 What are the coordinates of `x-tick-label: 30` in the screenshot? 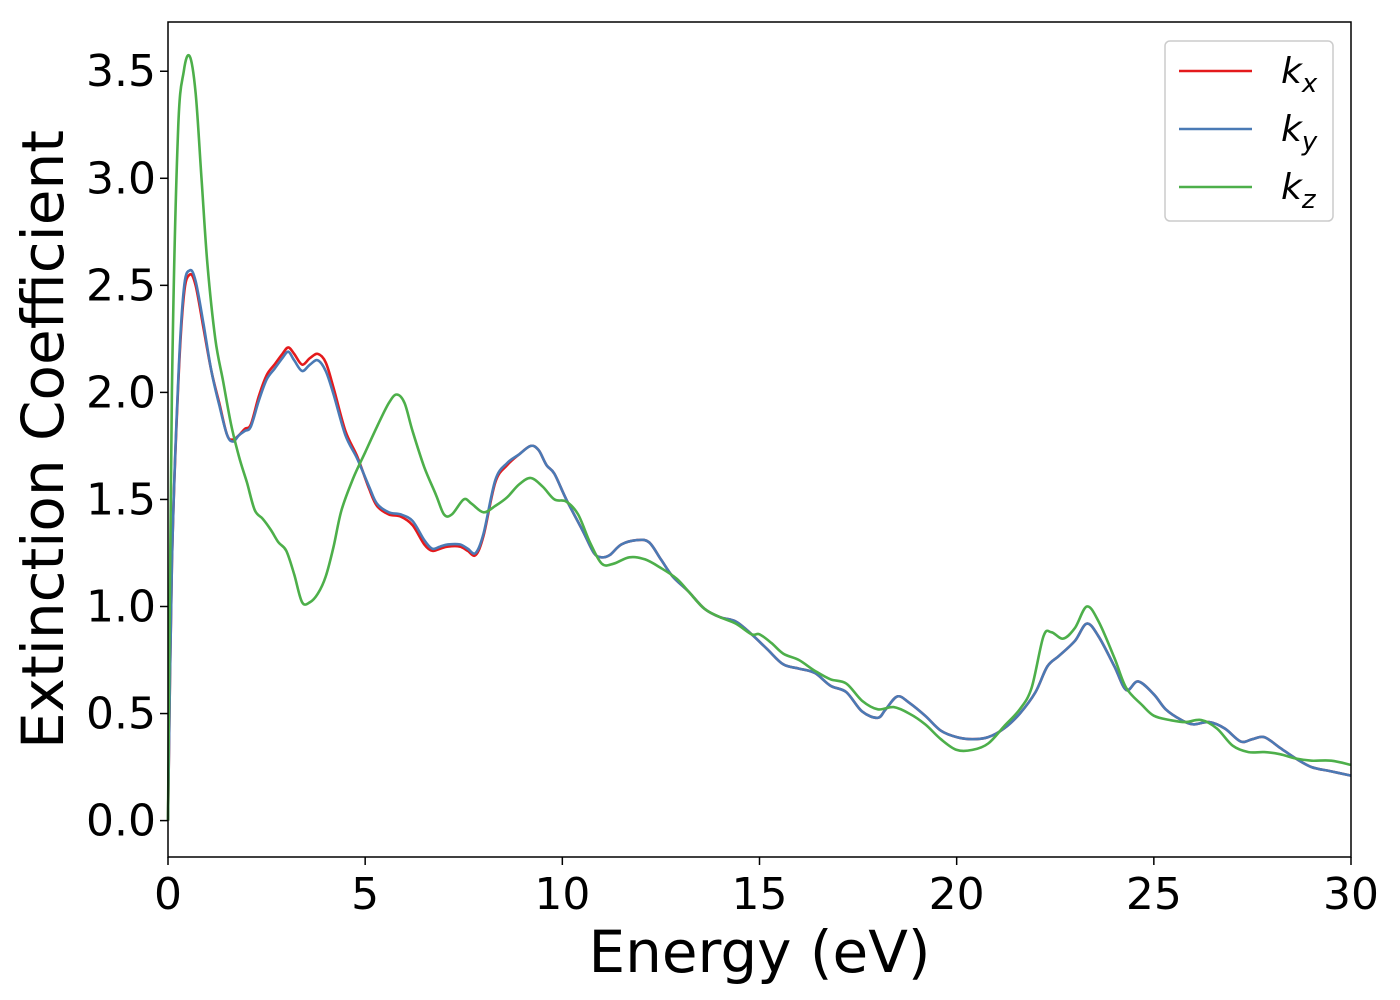 It's located at (1351, 894).